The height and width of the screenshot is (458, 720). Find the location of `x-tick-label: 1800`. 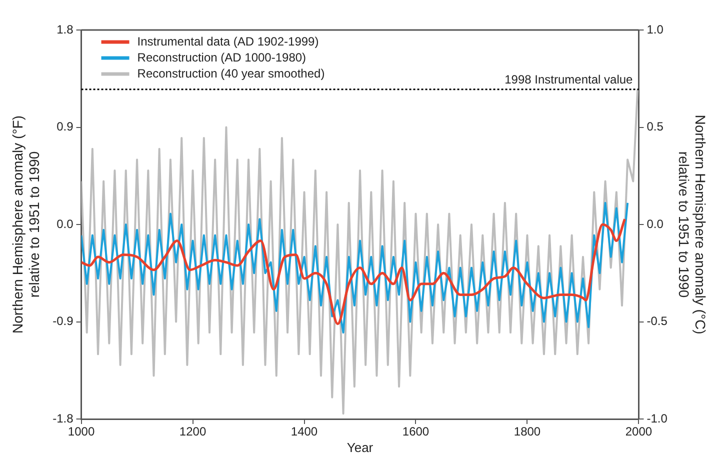

x-tick-label: 1800 is located at coordinates (527, 431).